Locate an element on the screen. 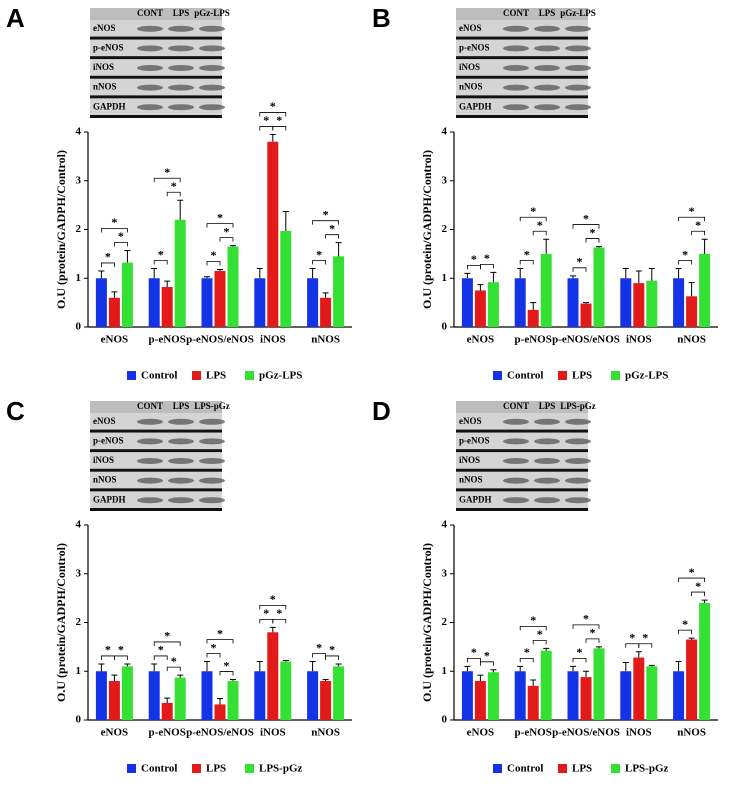 The image size is (733, 786). x-tick-label: eNOS is located at coordinates (481, 733).